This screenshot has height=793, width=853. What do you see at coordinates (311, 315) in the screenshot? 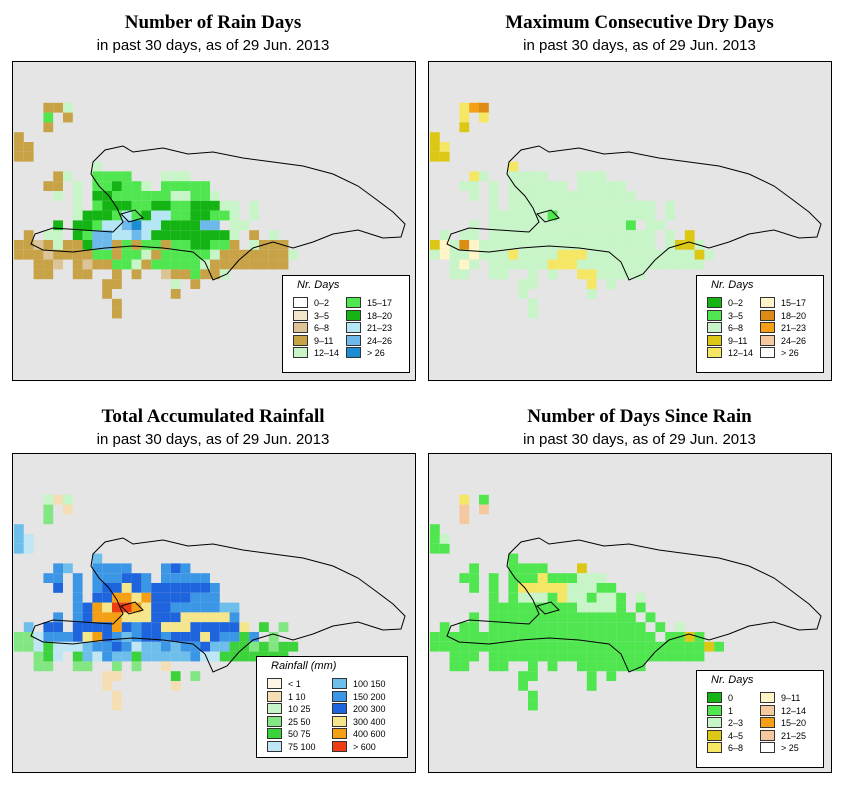
I see `legend-entry: 3–5` at bounding box center [311, 315].